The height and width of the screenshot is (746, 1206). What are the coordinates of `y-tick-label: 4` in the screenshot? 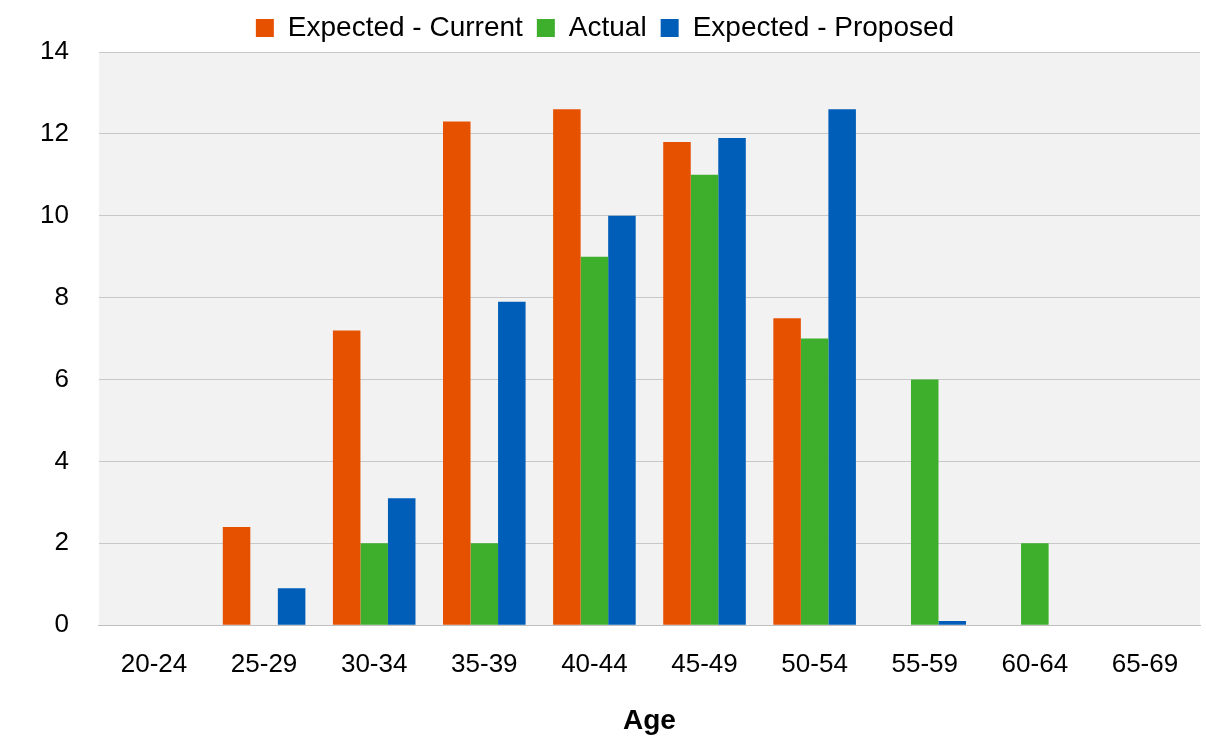 It's located at (61, 459).